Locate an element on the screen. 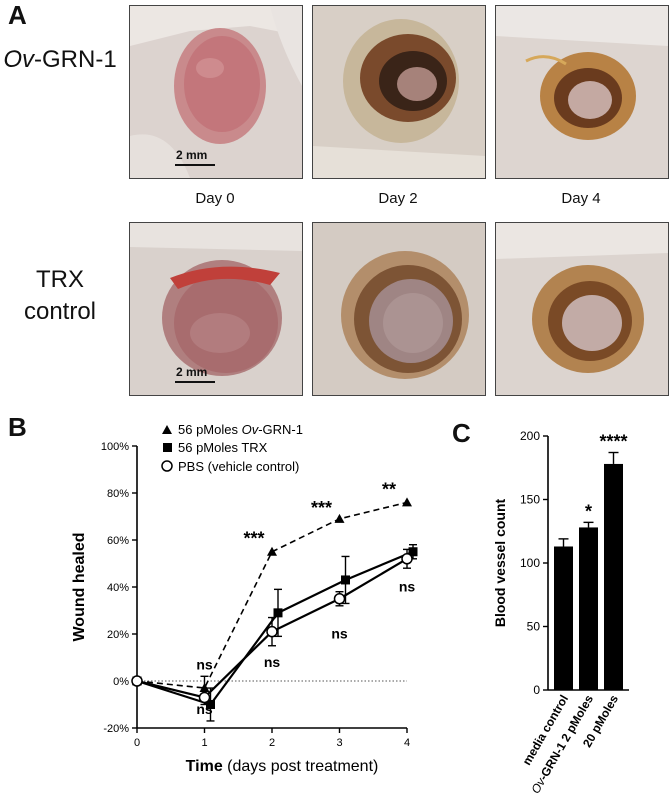 Image resolution: width=671 pixels, height=800 pixels. y-tick-label: 50 is located at coordinates (534, 627).